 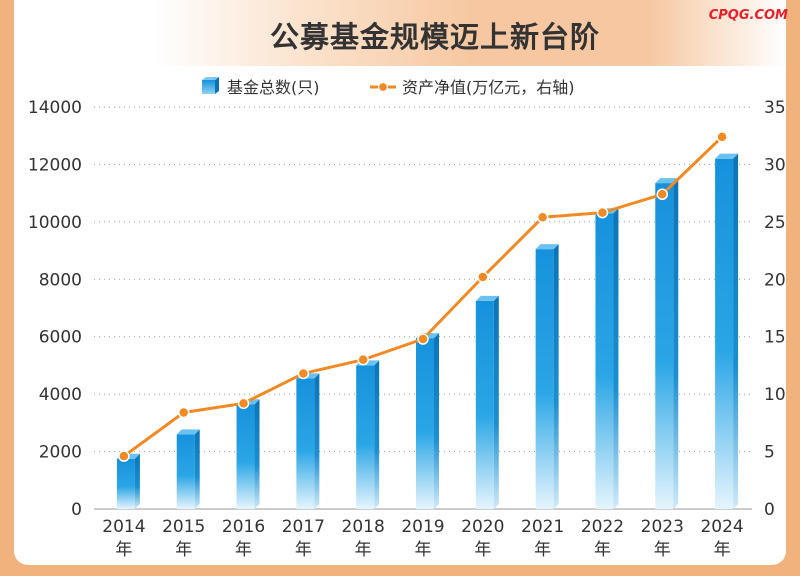 What do you see at coordinates (434, 37) in the screenshot?
I see `chart-title: 公募基金规模迈上新台阶` at bounding box center [434, 37].